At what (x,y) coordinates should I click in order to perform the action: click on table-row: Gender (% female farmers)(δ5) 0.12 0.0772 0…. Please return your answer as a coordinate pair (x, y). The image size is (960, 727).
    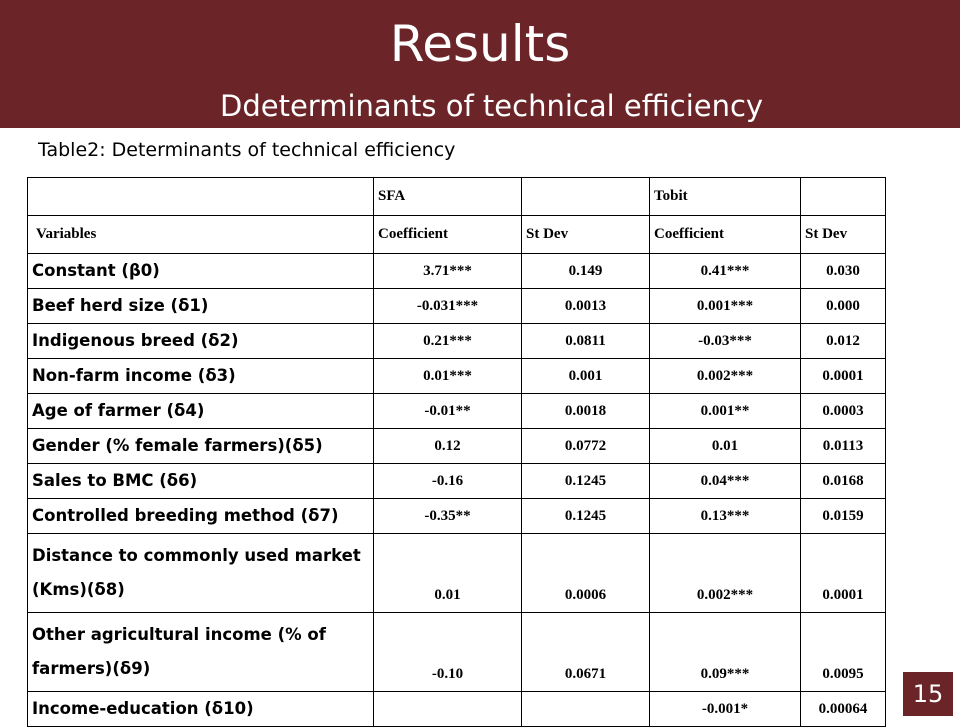
    Looking at the image, I should click on (456, 446).